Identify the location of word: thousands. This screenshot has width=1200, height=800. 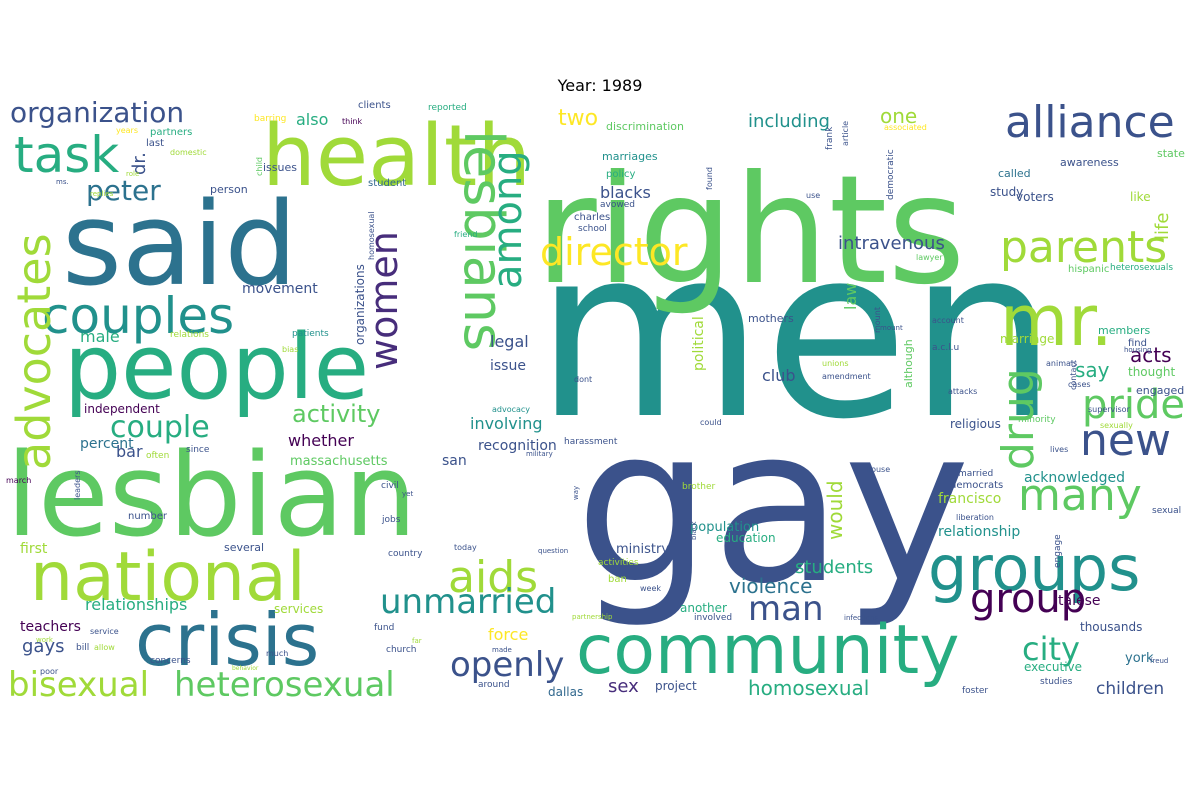
(1111, 627).